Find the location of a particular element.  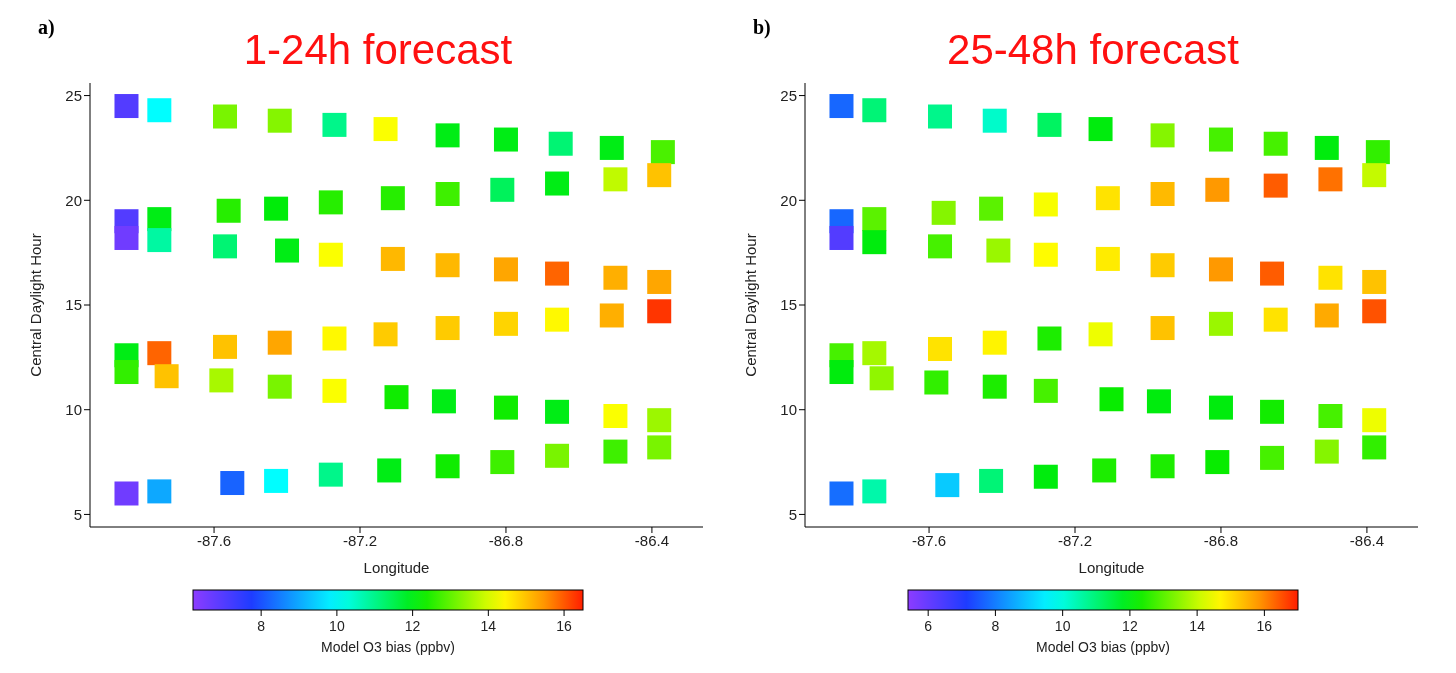

color-bar-label: 6 is located at coordinates (928, 626).